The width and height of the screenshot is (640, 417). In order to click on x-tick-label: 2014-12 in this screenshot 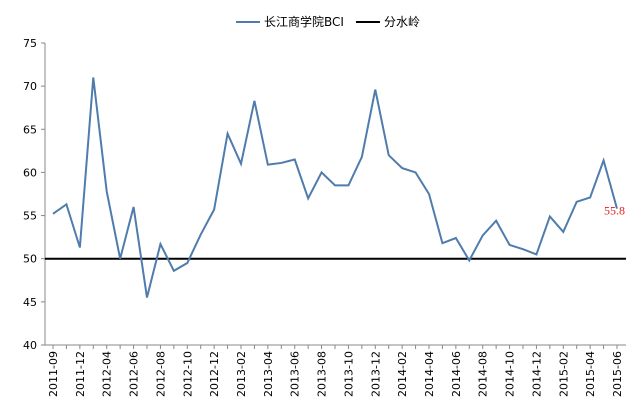, I will do `click(536, 374)`.